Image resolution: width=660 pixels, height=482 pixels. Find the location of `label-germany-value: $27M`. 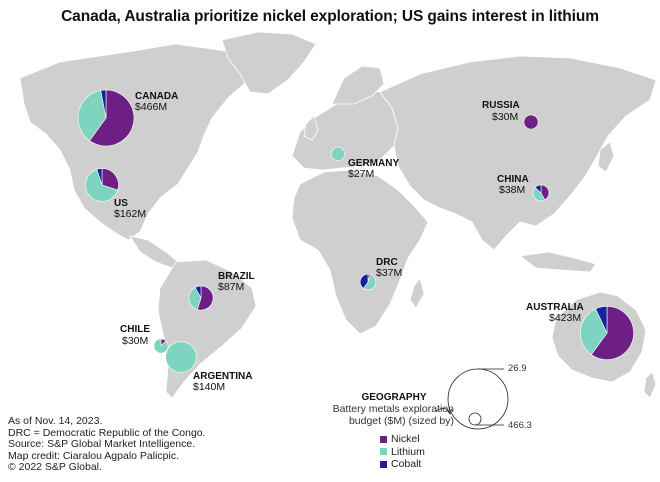

label-germany-value: $27M is located at coordinates (361, 174).